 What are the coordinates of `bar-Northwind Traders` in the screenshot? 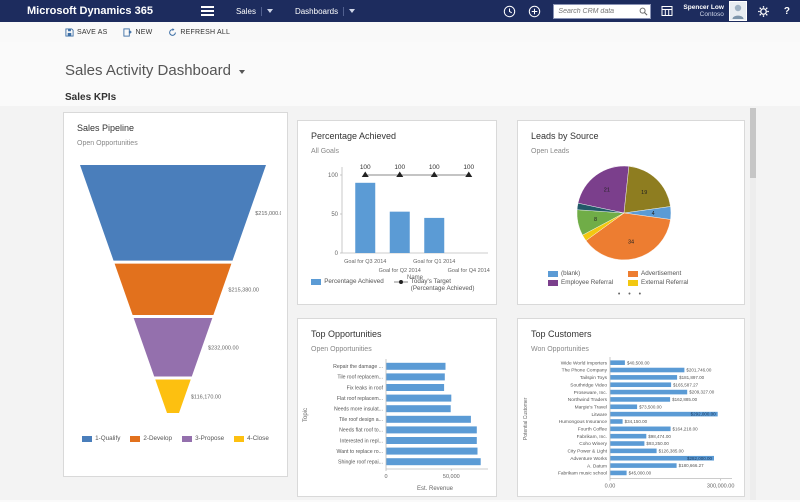 It's located at (640, 399).